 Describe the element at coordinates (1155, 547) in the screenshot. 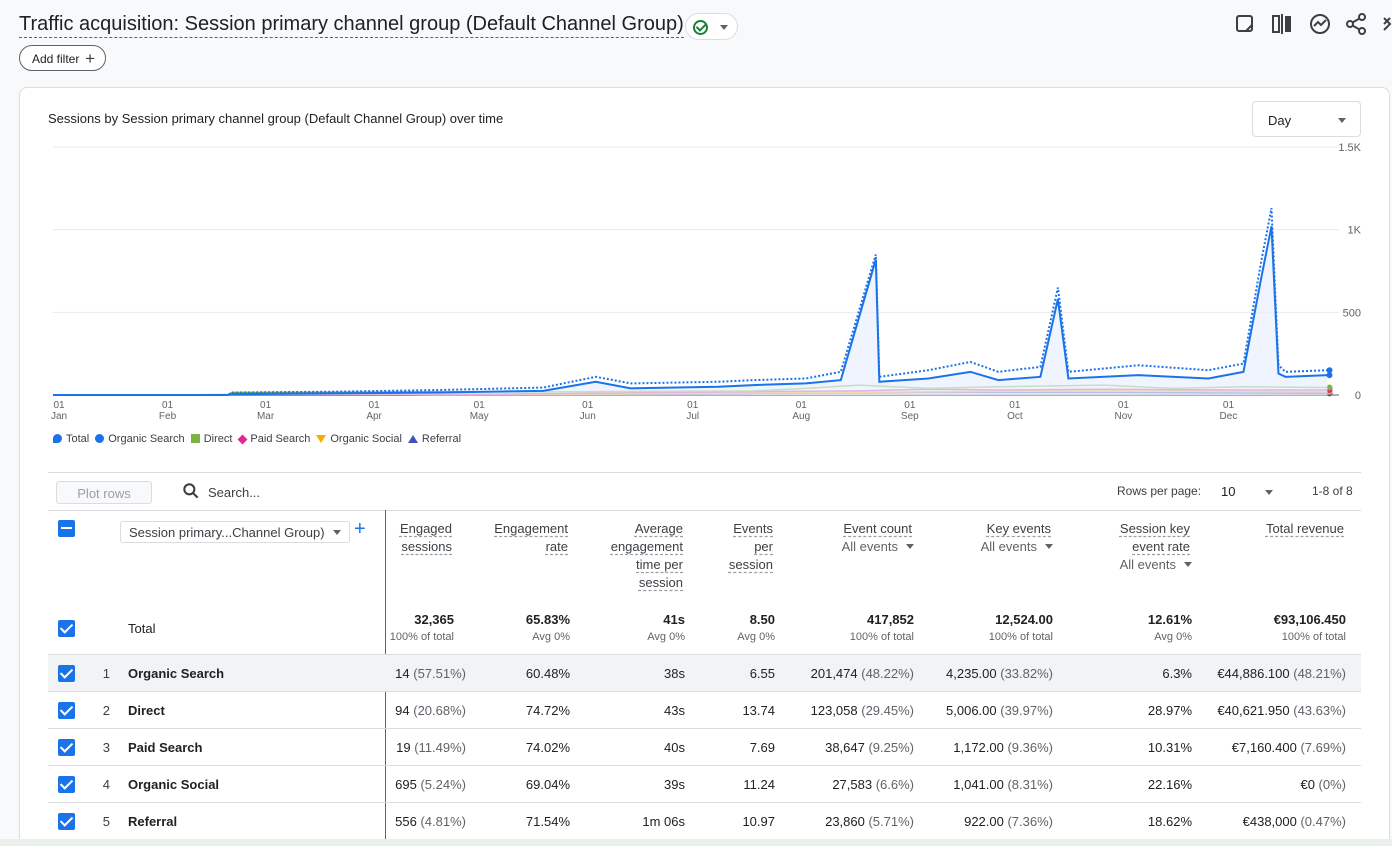

I see `column-header: Session key event rate All events` at that location.